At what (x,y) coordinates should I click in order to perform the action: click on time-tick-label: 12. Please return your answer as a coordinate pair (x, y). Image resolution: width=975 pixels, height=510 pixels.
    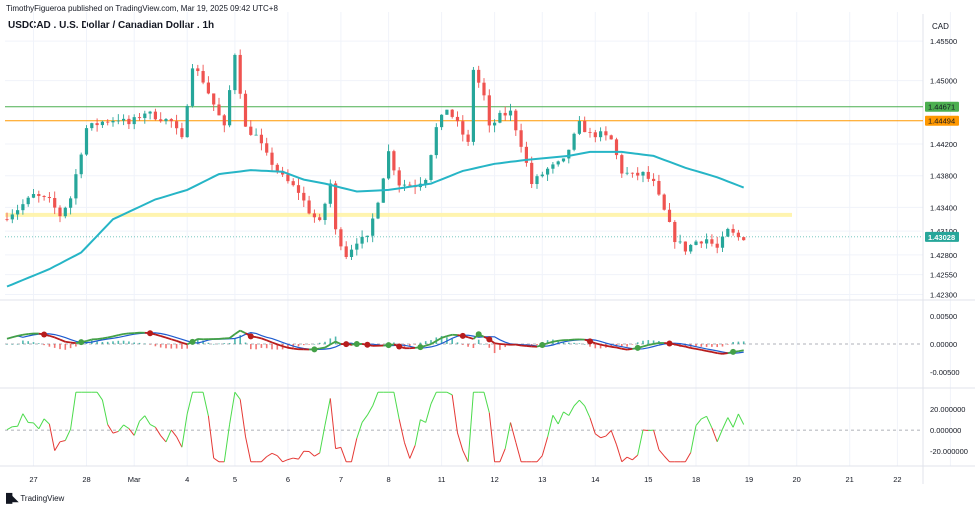
    Looking at the image, I should click on (494, 479).